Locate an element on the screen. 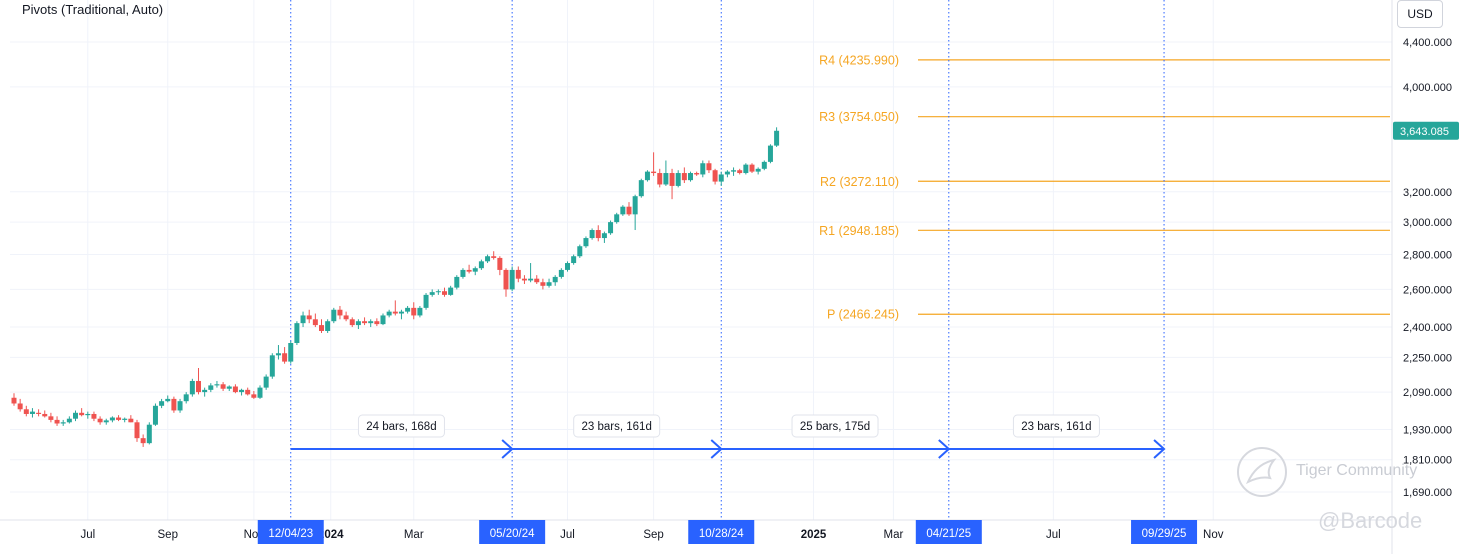  measure-arrowhead is located at coordinates (1159, 449).